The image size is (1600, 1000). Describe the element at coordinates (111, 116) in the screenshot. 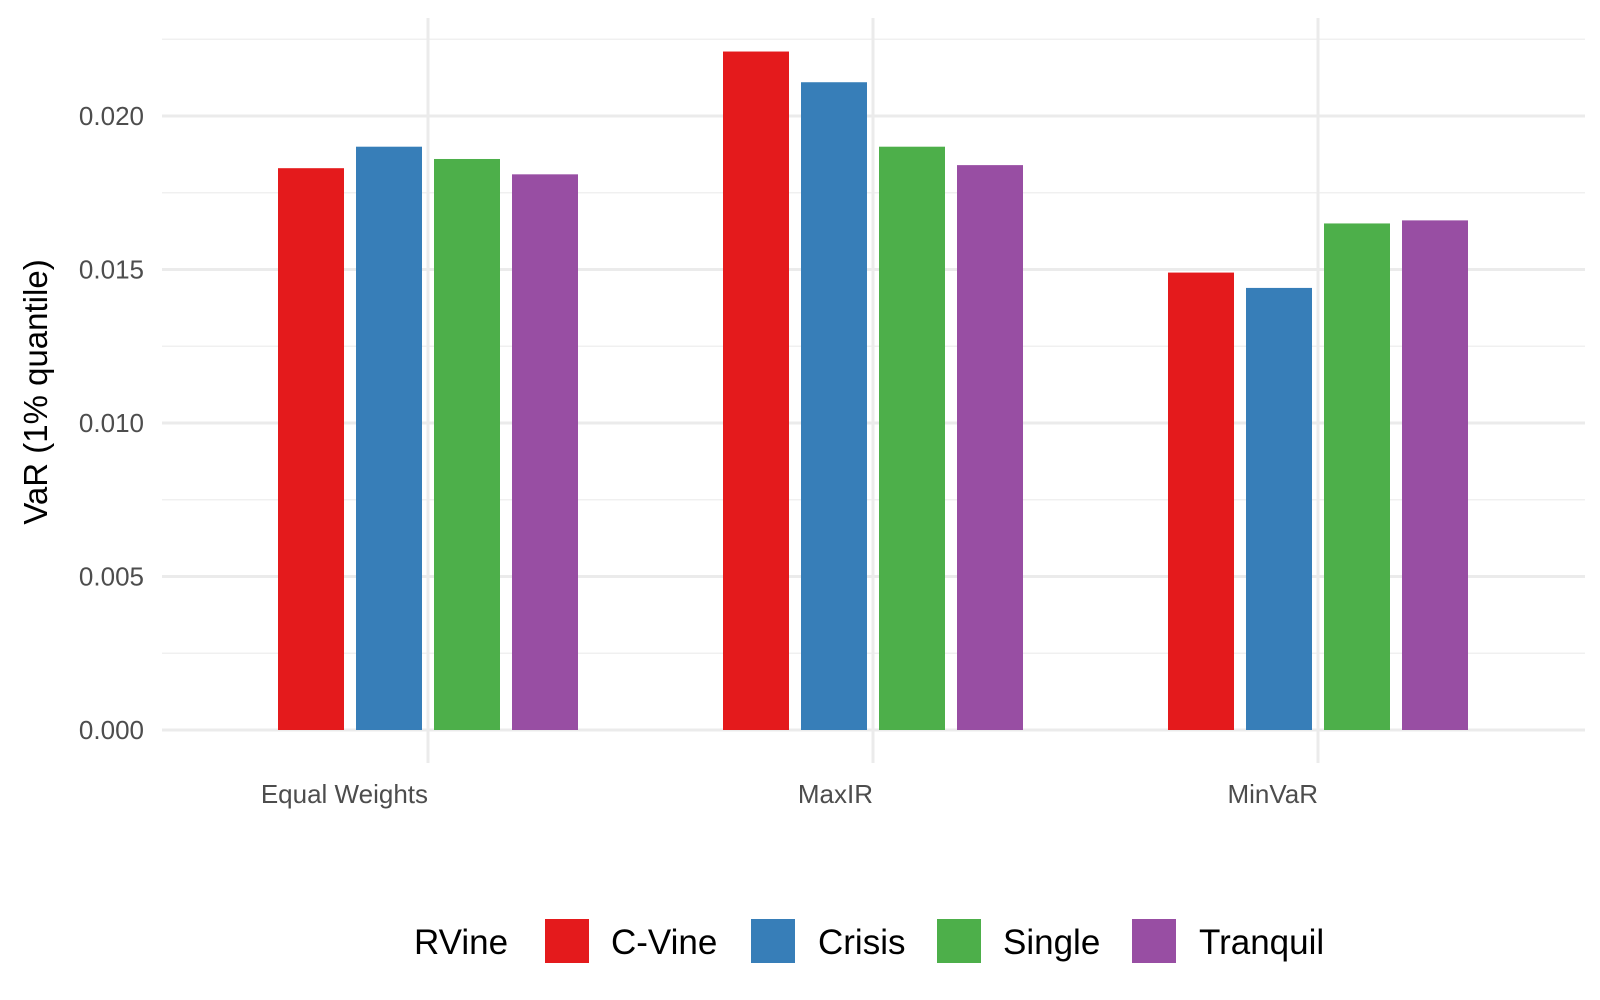

I see `y-tick-label: 0.020` at that location.